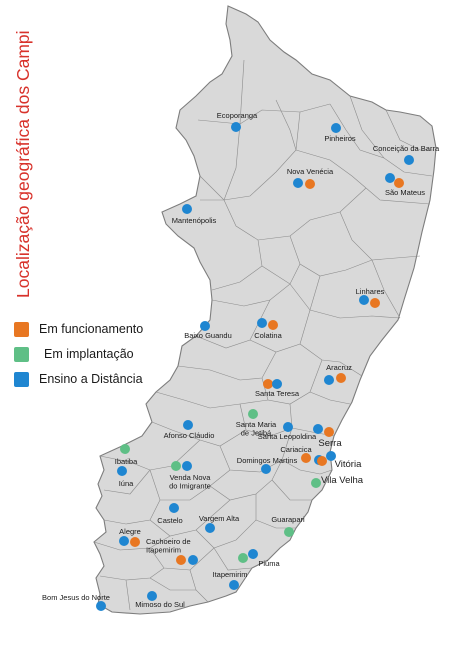  What do you see at coordinates (269, 563) in the screenshot?
I see `city-label-piuma: Piúma` at bounding box center [269, 563].